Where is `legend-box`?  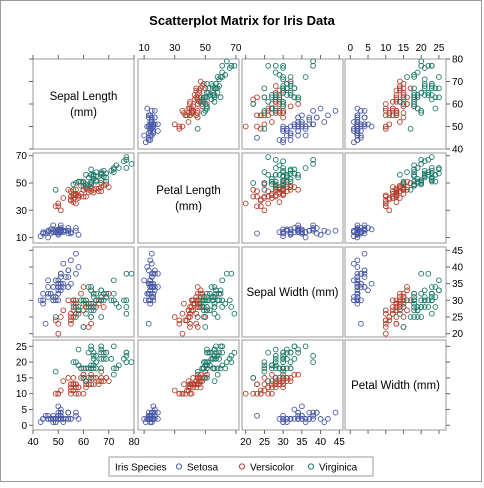 legend-box is located at coordinates (241, 466).